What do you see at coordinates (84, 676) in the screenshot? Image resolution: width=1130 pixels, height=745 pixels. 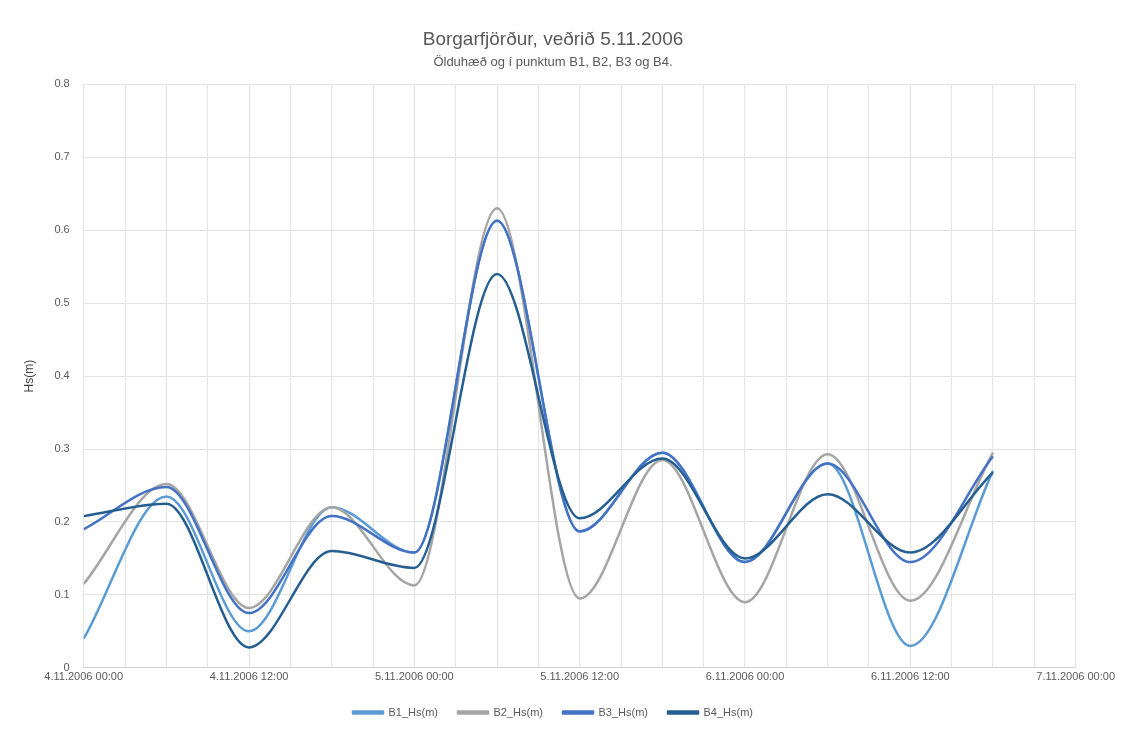 I see `x-tick-label: 4.11.2006 00:00` at bounding box center [84, 676].